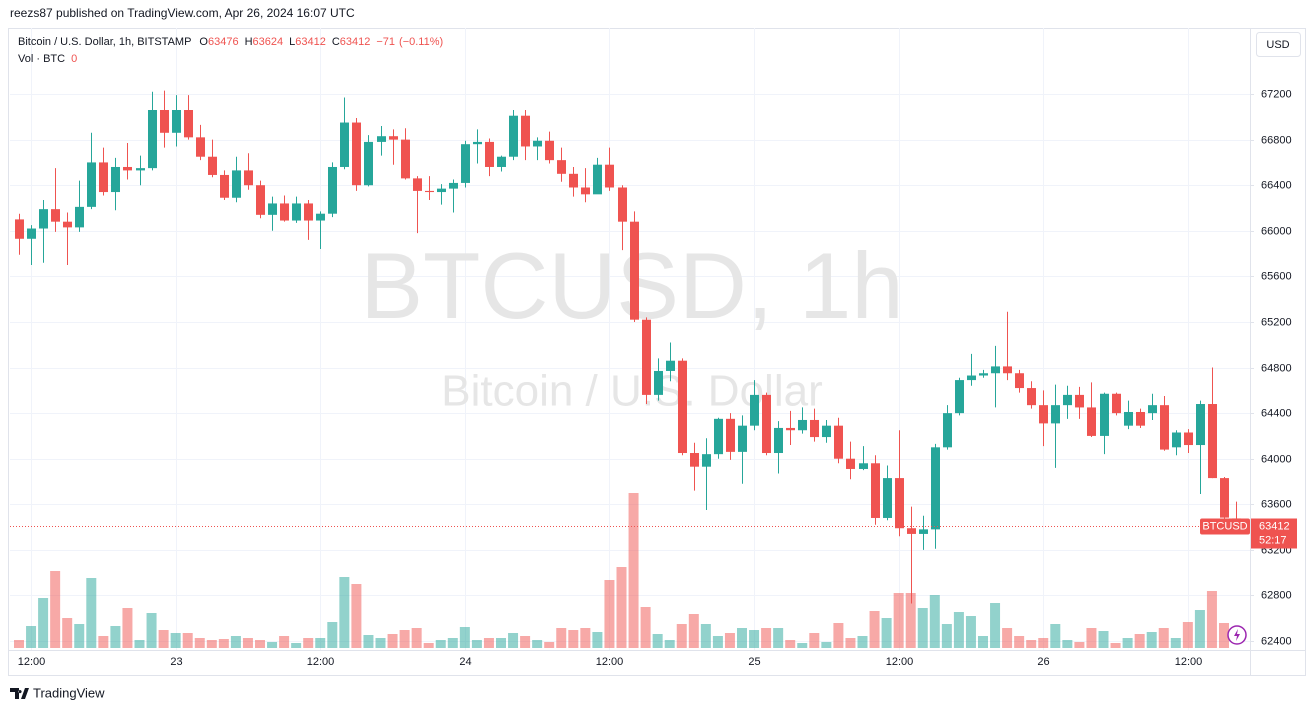 The image size is (1314, 711). What do you see at coordinates (1276, 504) in the screenshot?
I see `y-tick-label: 63600` at bounding box center [1276, 504].